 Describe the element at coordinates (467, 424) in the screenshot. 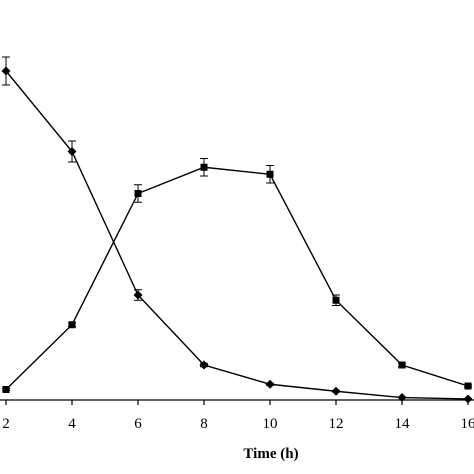

I see `x-tick-label: 16` at that location.